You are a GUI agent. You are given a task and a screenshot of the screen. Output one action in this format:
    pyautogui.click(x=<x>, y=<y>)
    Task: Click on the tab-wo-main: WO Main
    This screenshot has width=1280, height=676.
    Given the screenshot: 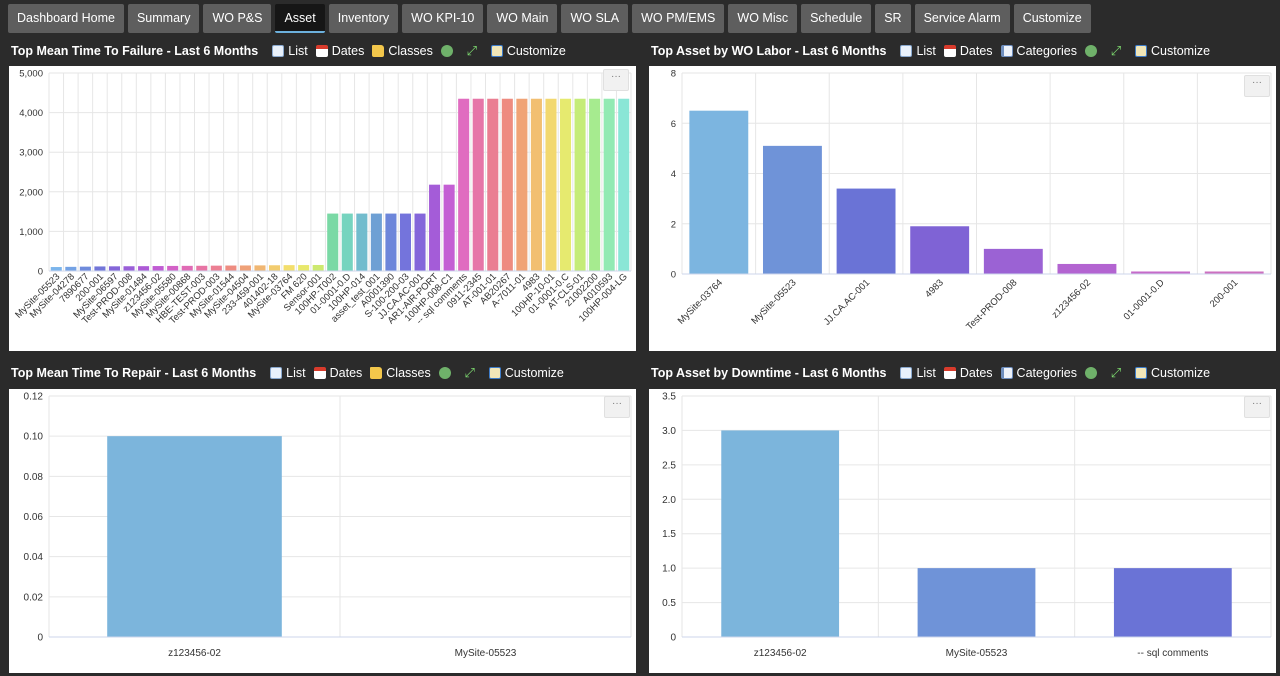 What is the action you would take?
    pyautogui.click(x=522, y=18)
    